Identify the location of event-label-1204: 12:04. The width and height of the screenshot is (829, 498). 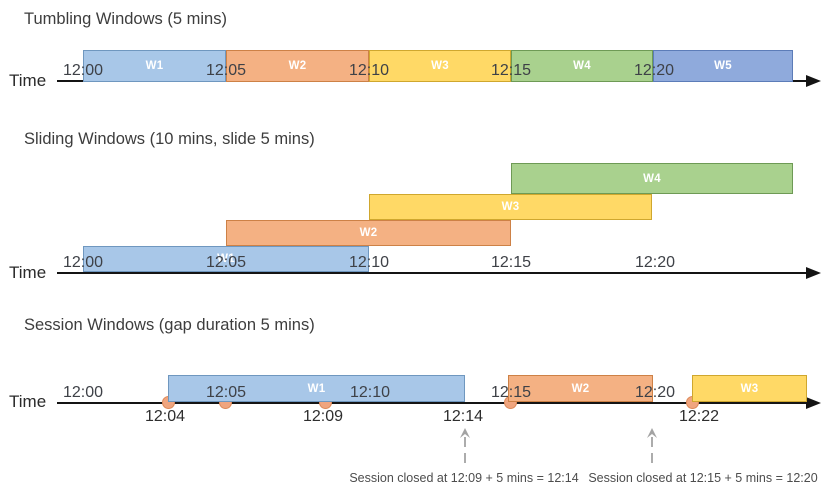
(165, 416).